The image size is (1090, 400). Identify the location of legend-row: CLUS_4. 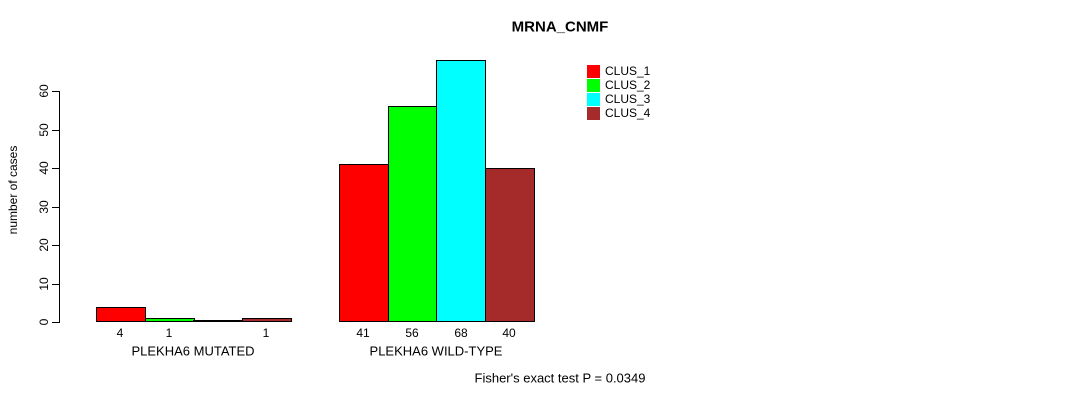
(618, 113).